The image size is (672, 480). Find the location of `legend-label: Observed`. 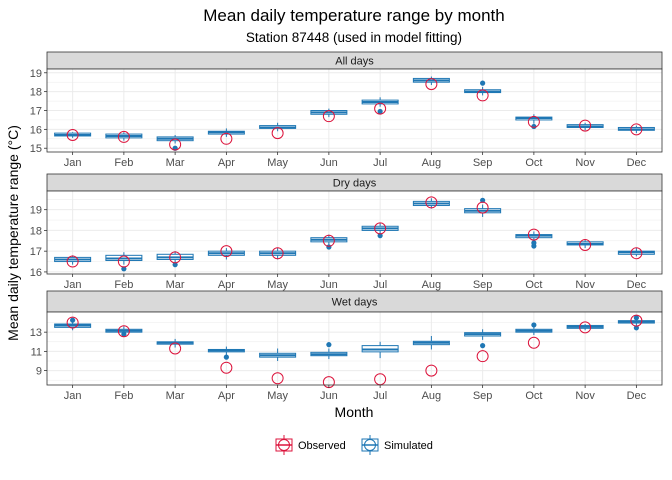

legend-label: Observed is located at coordinates (322, 446).